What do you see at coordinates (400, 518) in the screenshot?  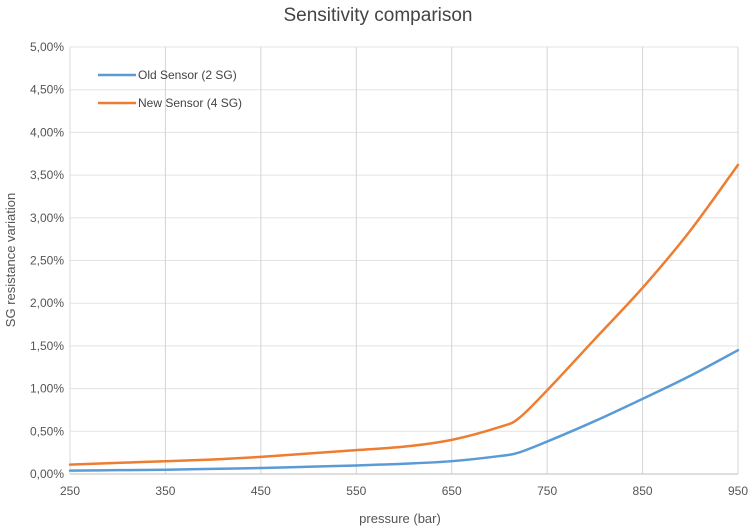 I see `x-axis-label: pressure (bar)` at bounding box center [400, 518].